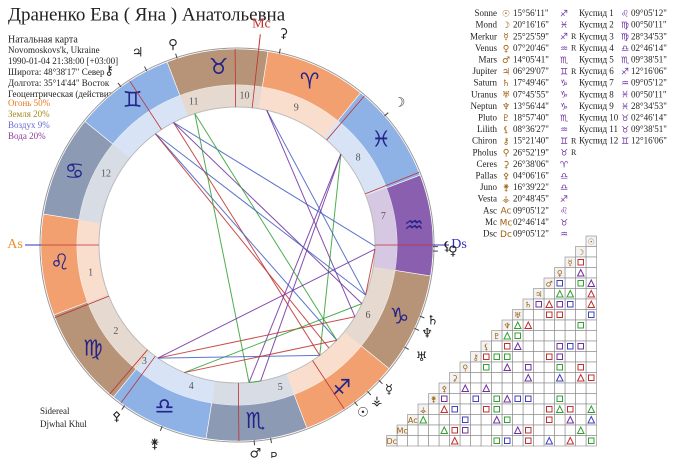 This screenshot has width=699, height=458. Describe the element at coordinates (280, 387) in the screenshot. I see `house-number: 5` at that location.